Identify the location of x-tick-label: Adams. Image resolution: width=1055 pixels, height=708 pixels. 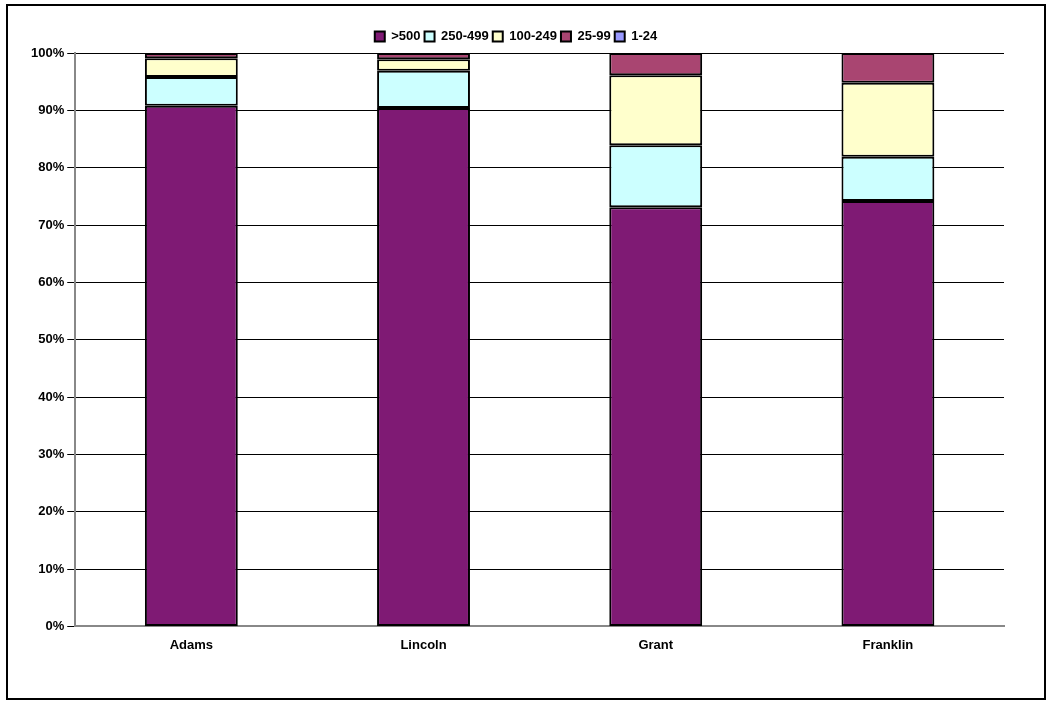
(191, 644).